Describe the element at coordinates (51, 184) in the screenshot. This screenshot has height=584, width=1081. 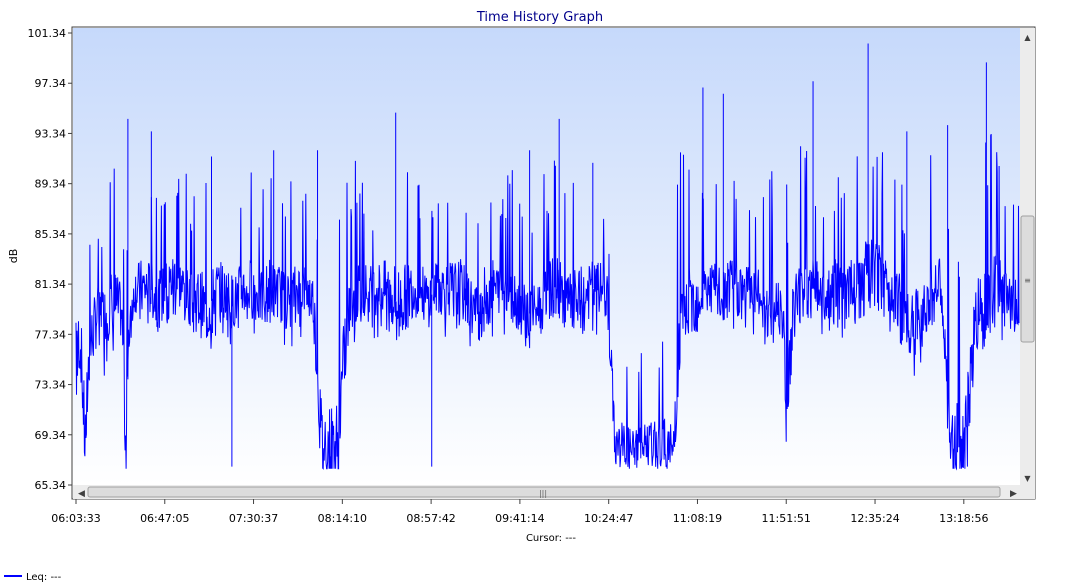
I see `y-tick-label: 89.34` at that location.